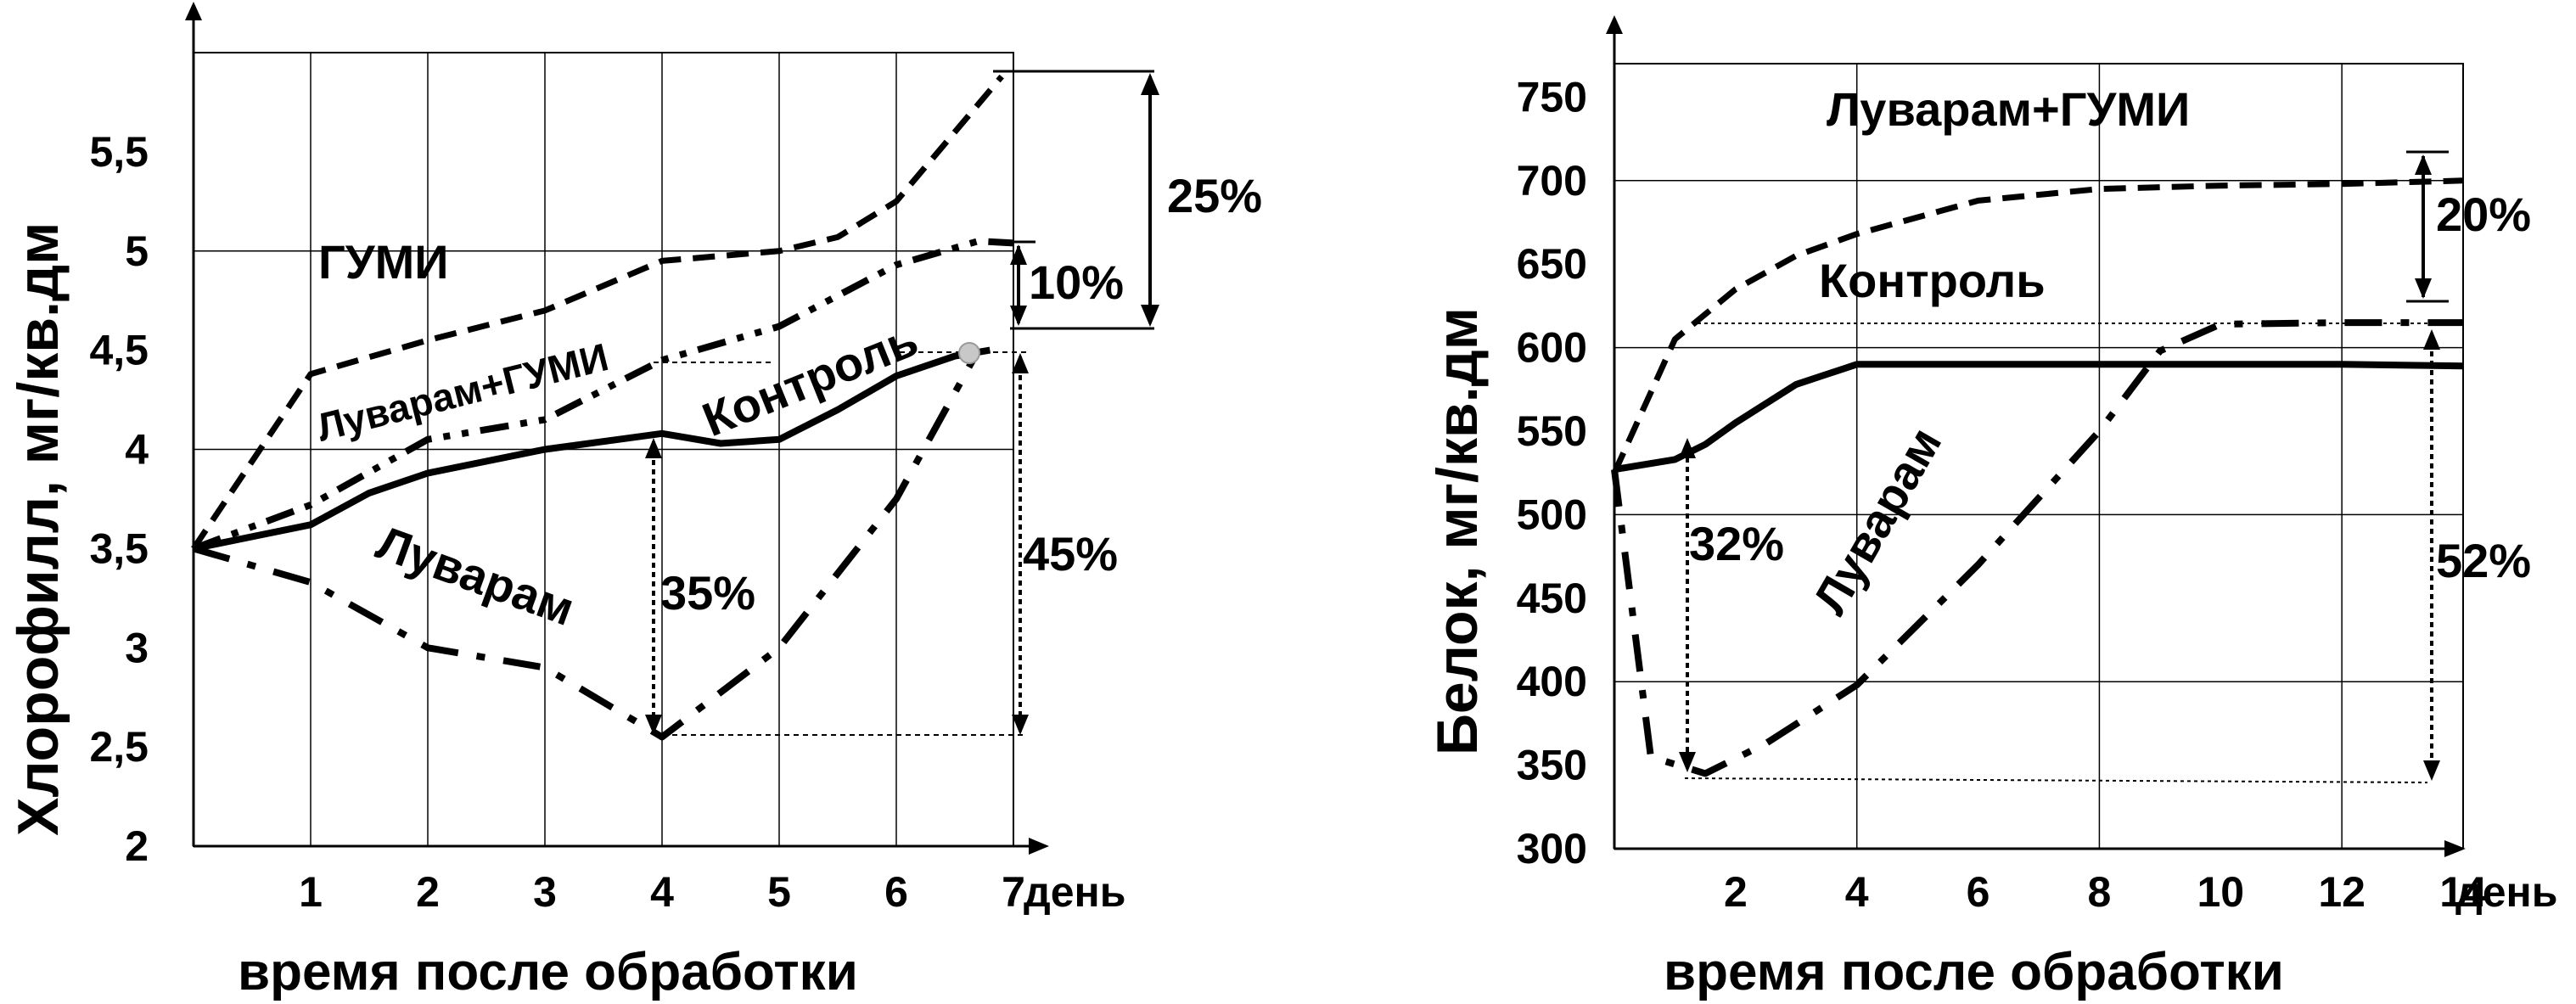 This screenshot has width=2576, height=1004. I want to click on arrowhead-35-top, so click(653, 448).